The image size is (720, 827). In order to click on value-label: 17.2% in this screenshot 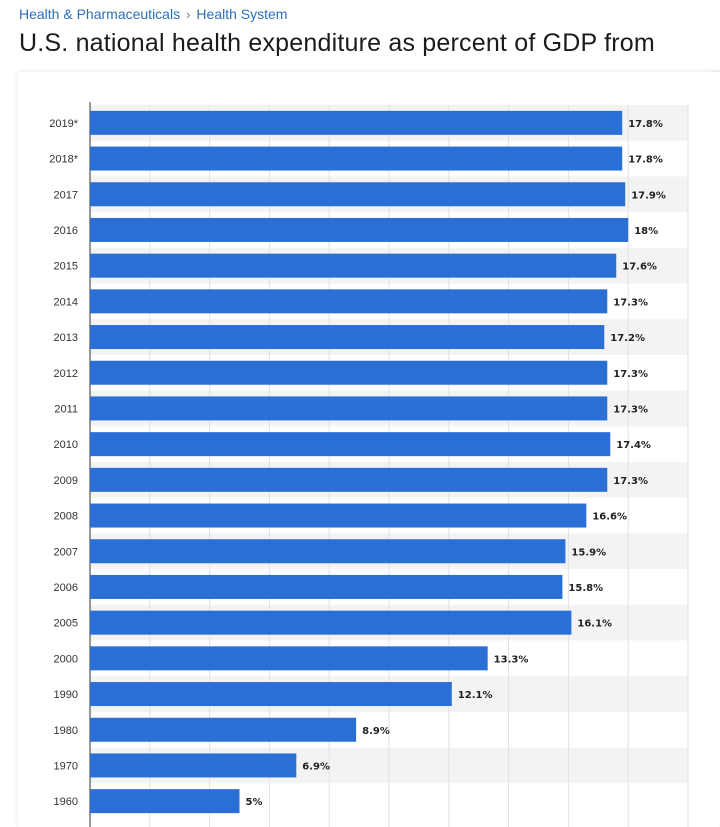, I will do `click(627, 338)`.